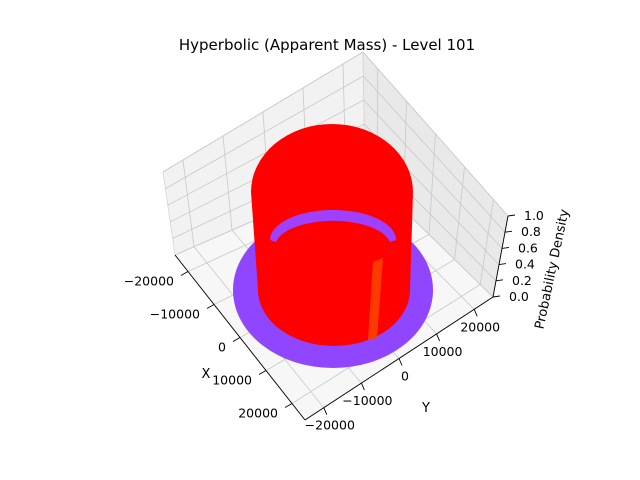 The image size is (640, 480). I want to click on x-axis-label: X, so click(206, 374).